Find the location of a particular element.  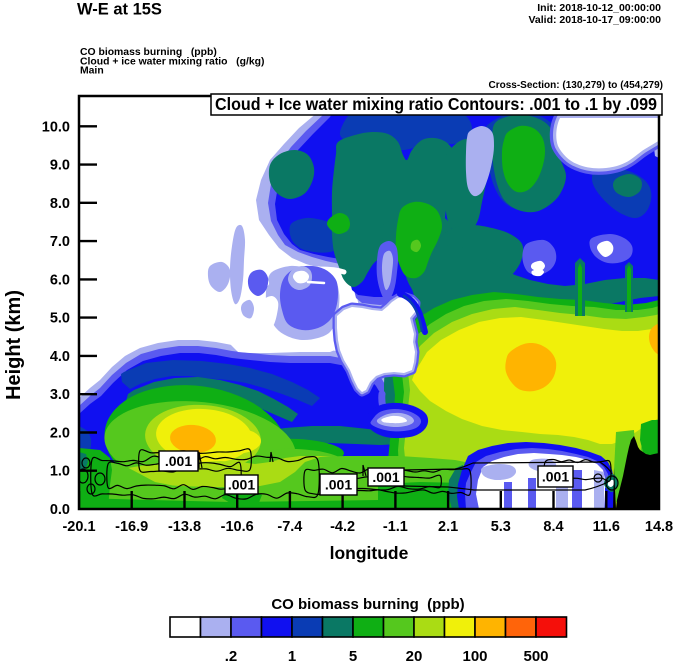

svg-text: Valid: 2018-10-17_09:00:00 is located at coordinates (594, 20).